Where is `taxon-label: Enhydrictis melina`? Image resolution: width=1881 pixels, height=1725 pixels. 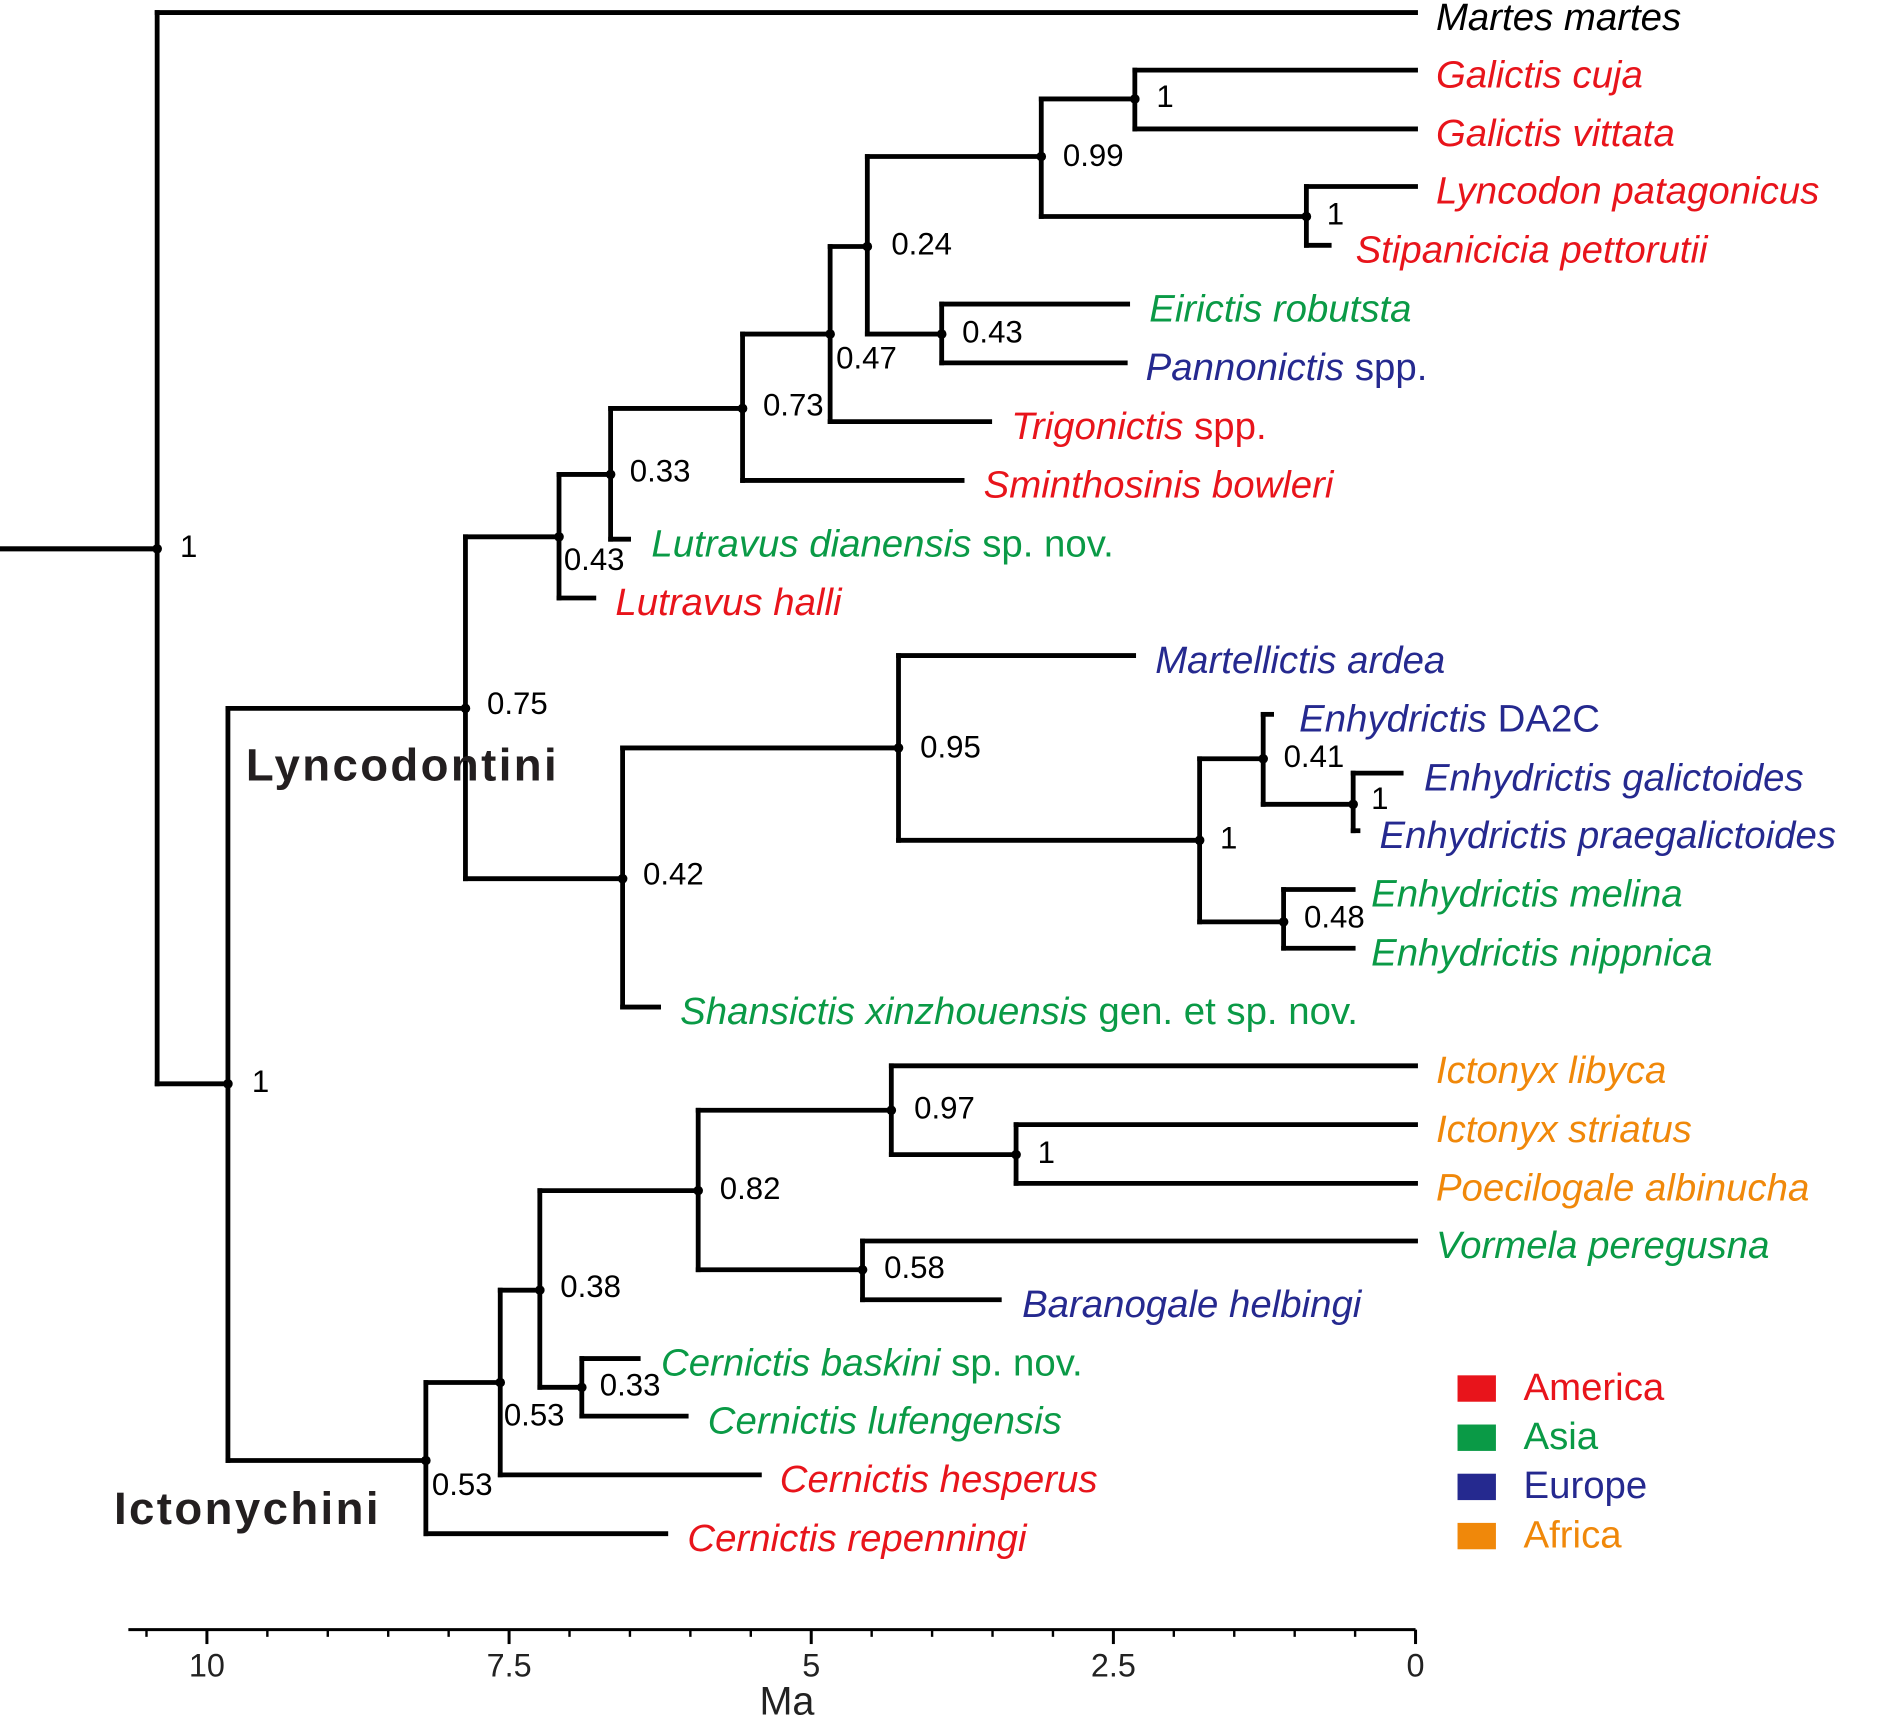
taxon-label: Enhydrictis melina is located at coordinates (1526, 894).